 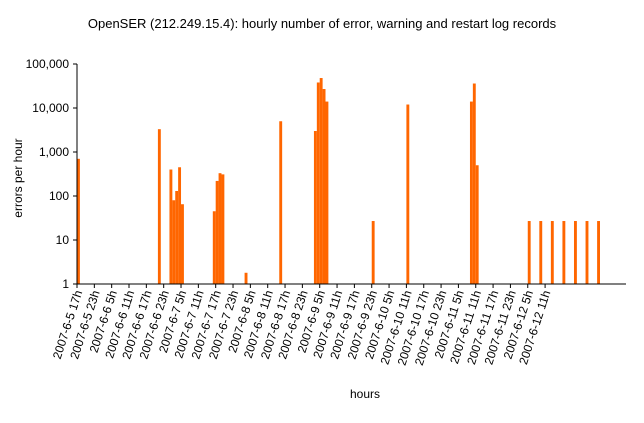 I want to click on y-tick-labels: 1 10 100 1,000 10,000 100,000, so click(x=48, y=174).